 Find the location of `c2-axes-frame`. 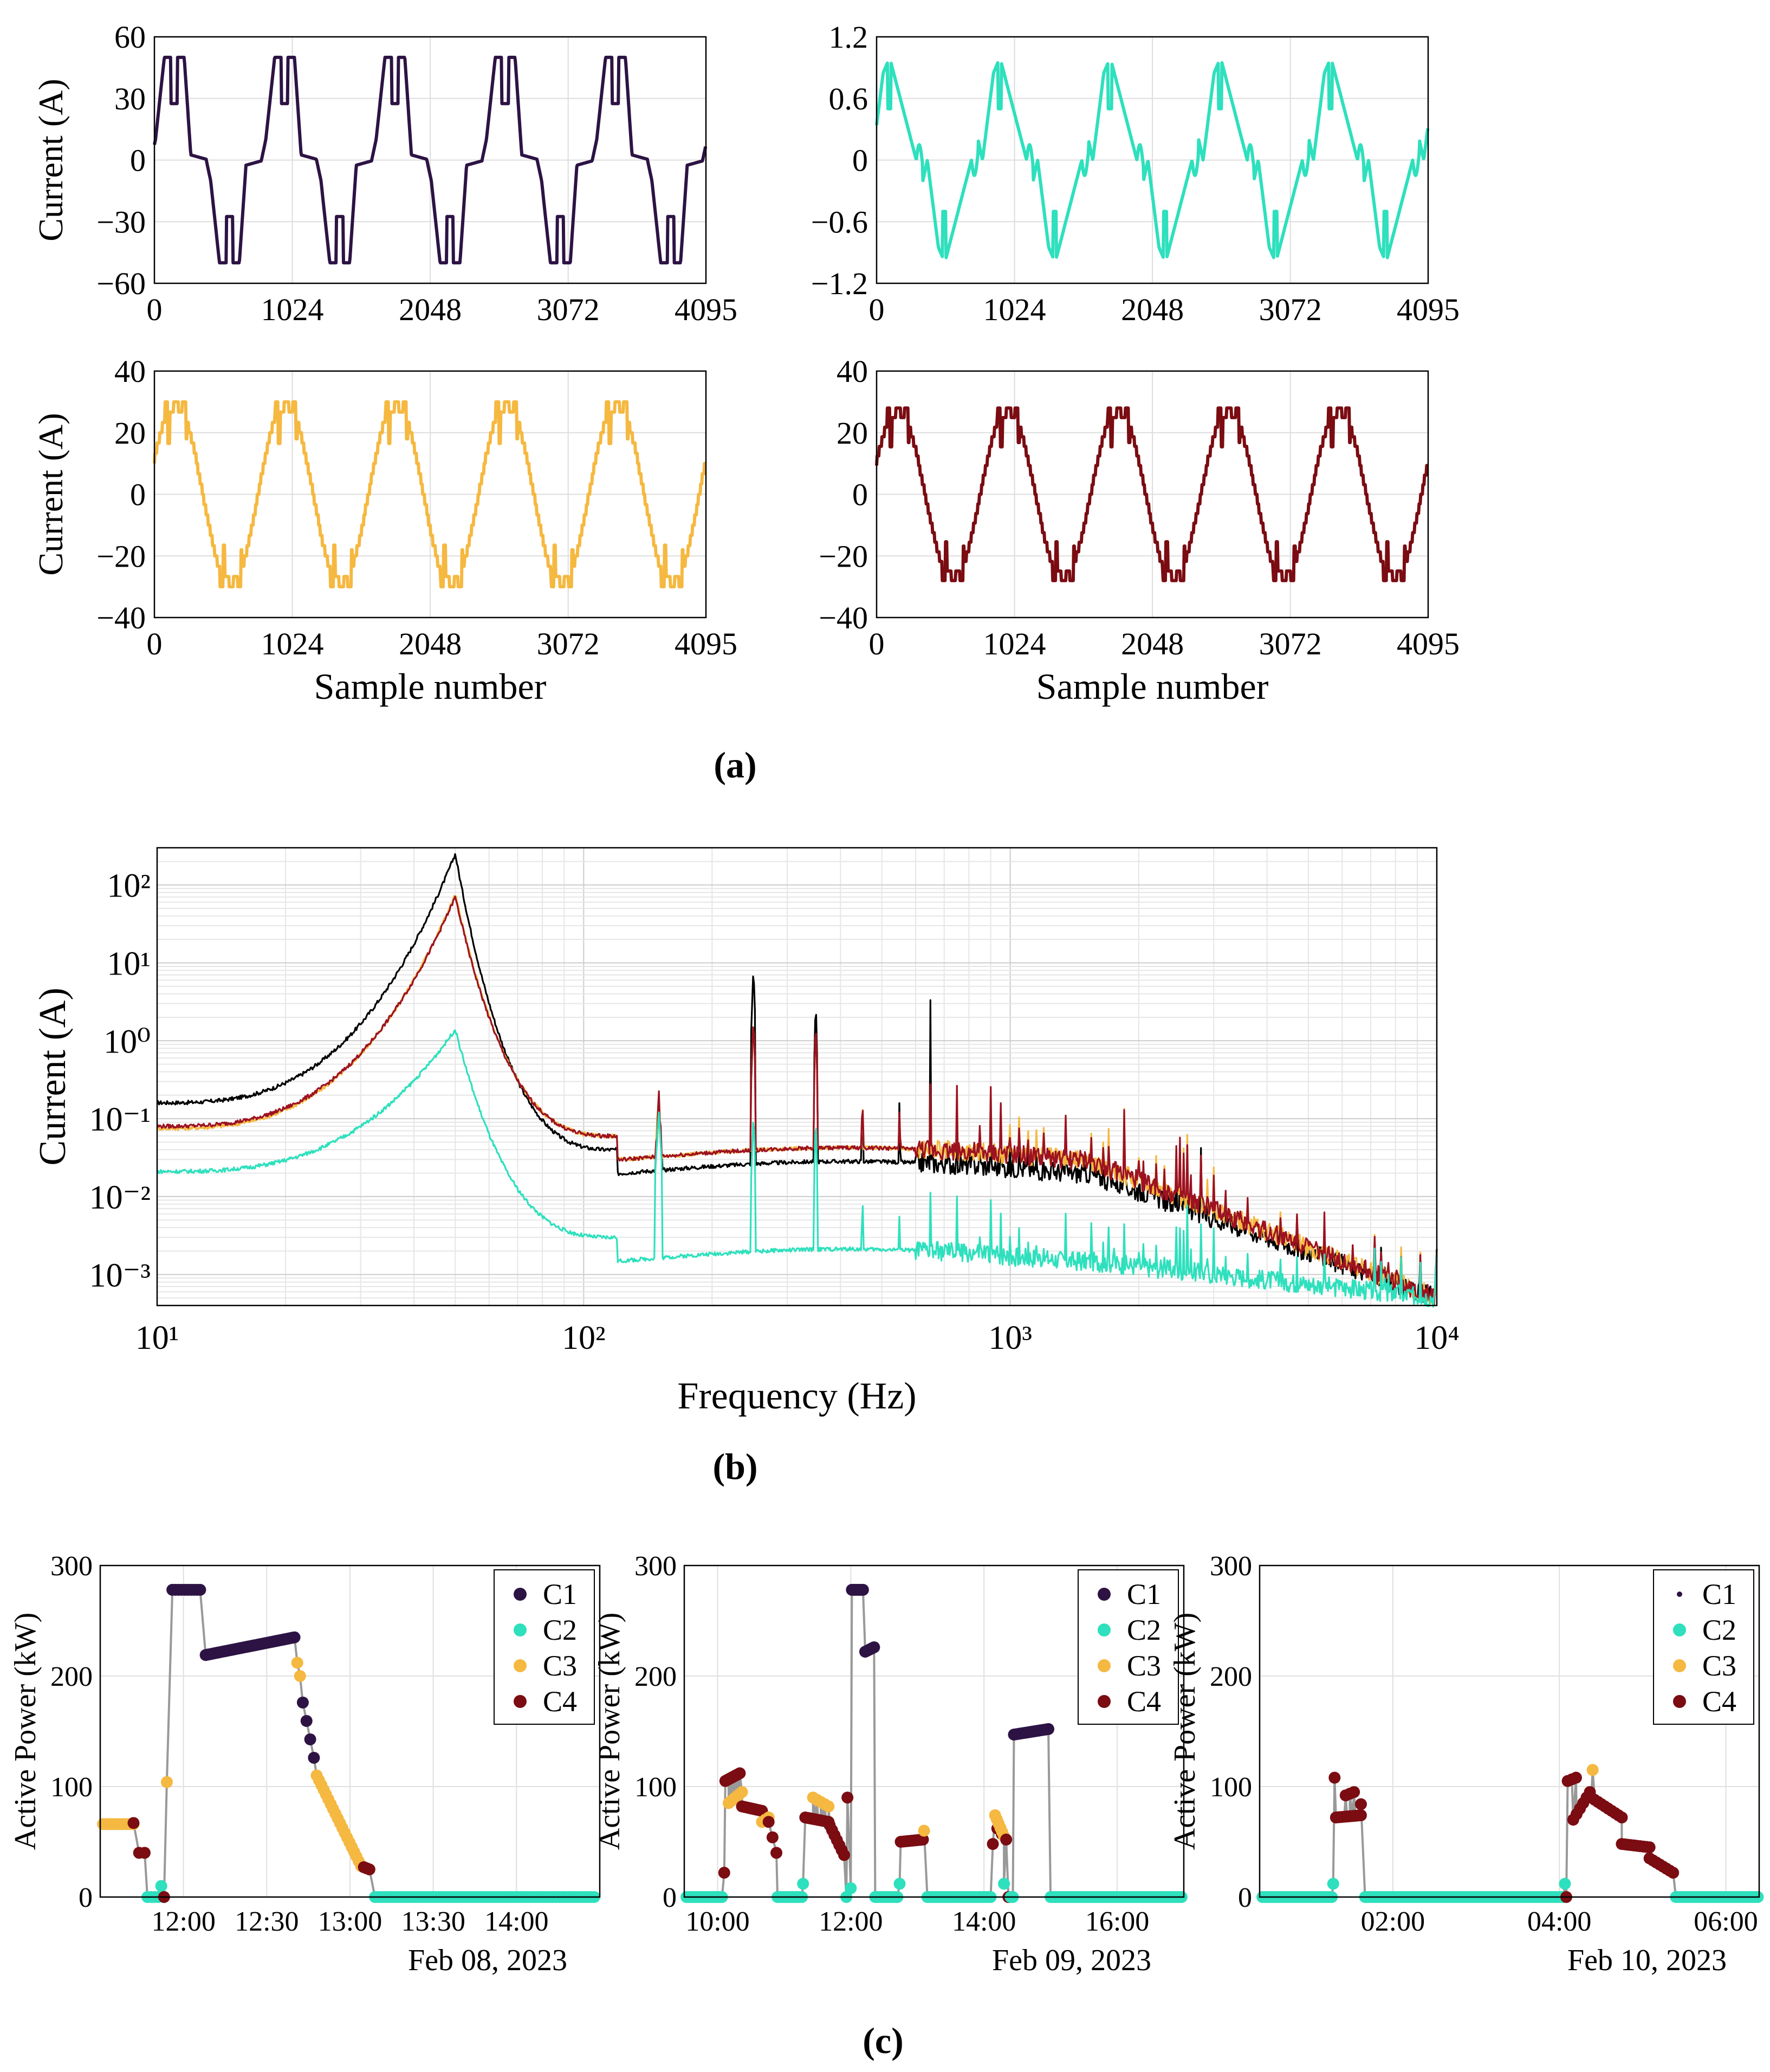

c2-axes-frame is located at coordinates (934, 1731).